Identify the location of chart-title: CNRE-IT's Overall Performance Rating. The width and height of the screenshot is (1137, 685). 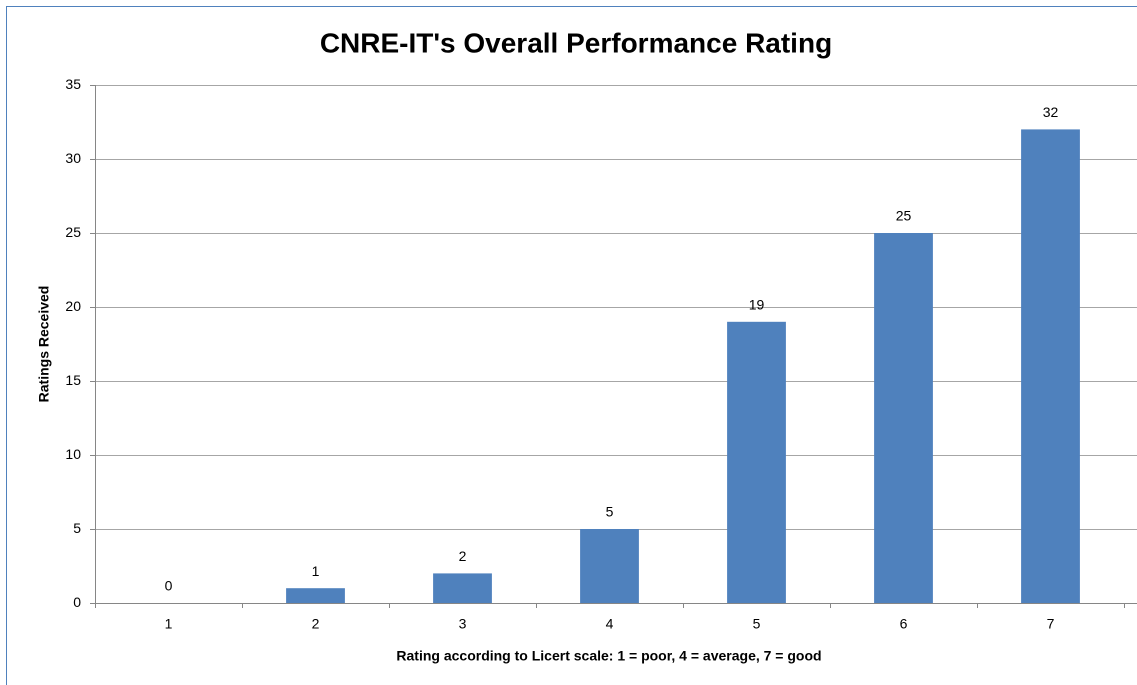
(576, 42).